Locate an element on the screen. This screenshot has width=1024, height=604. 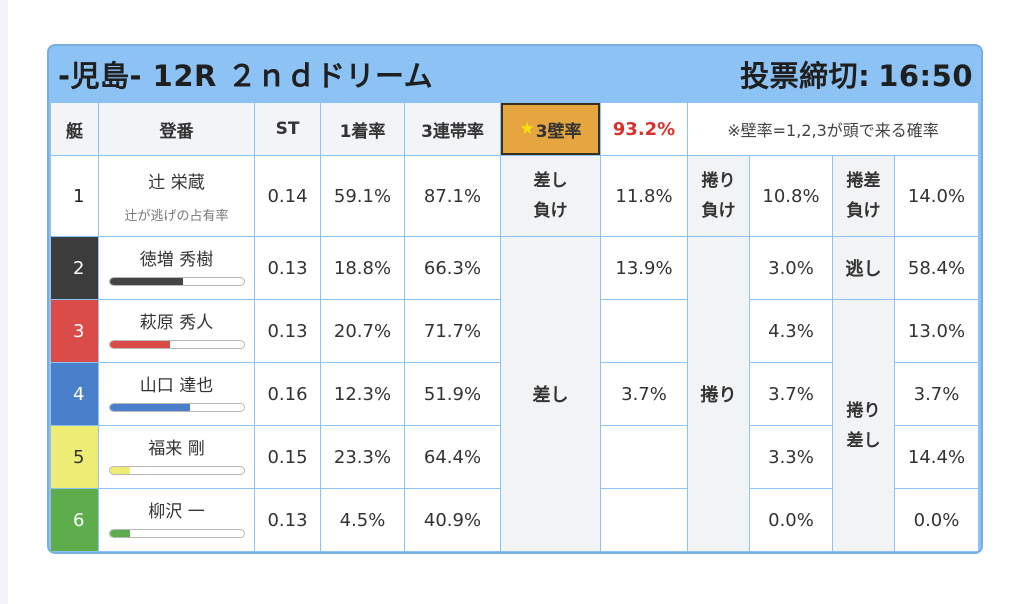
pattern-sashi-make: 差し 負け is located at coordinates (550, 196).